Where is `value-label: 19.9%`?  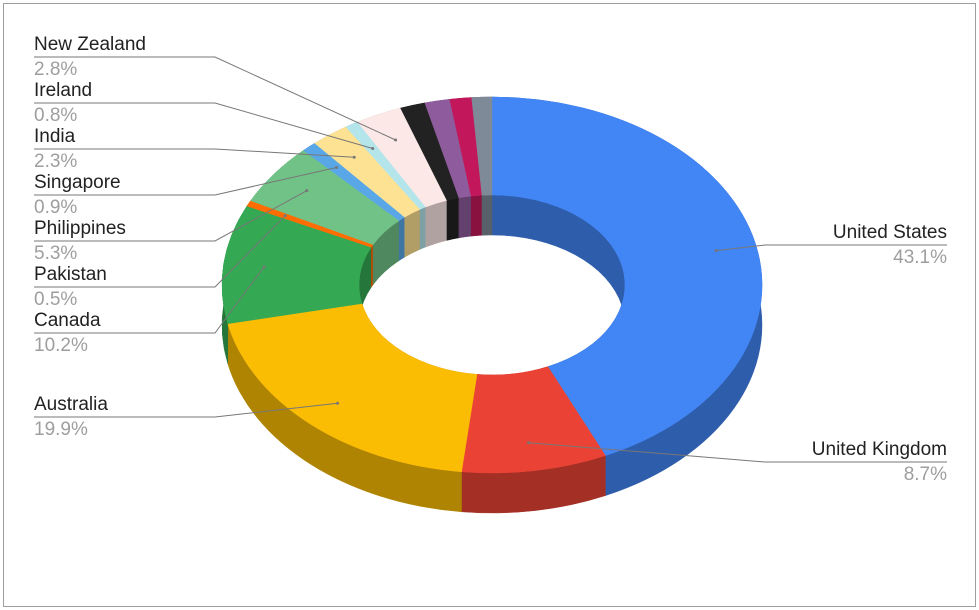 value-label: 19.9% is located at coordinates (61, 429).